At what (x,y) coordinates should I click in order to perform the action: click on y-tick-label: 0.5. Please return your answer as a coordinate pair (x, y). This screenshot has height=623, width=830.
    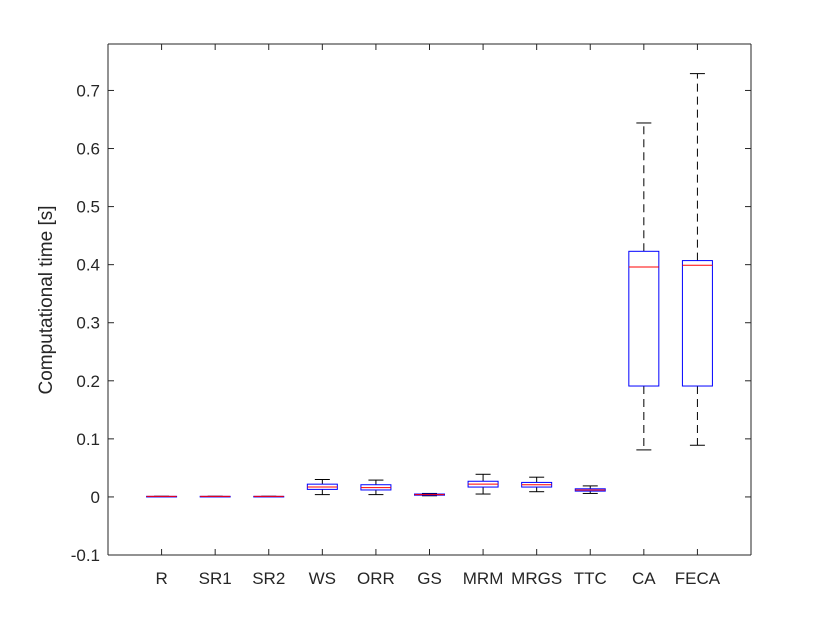
    Looking at the image, I should click on (88, 207).